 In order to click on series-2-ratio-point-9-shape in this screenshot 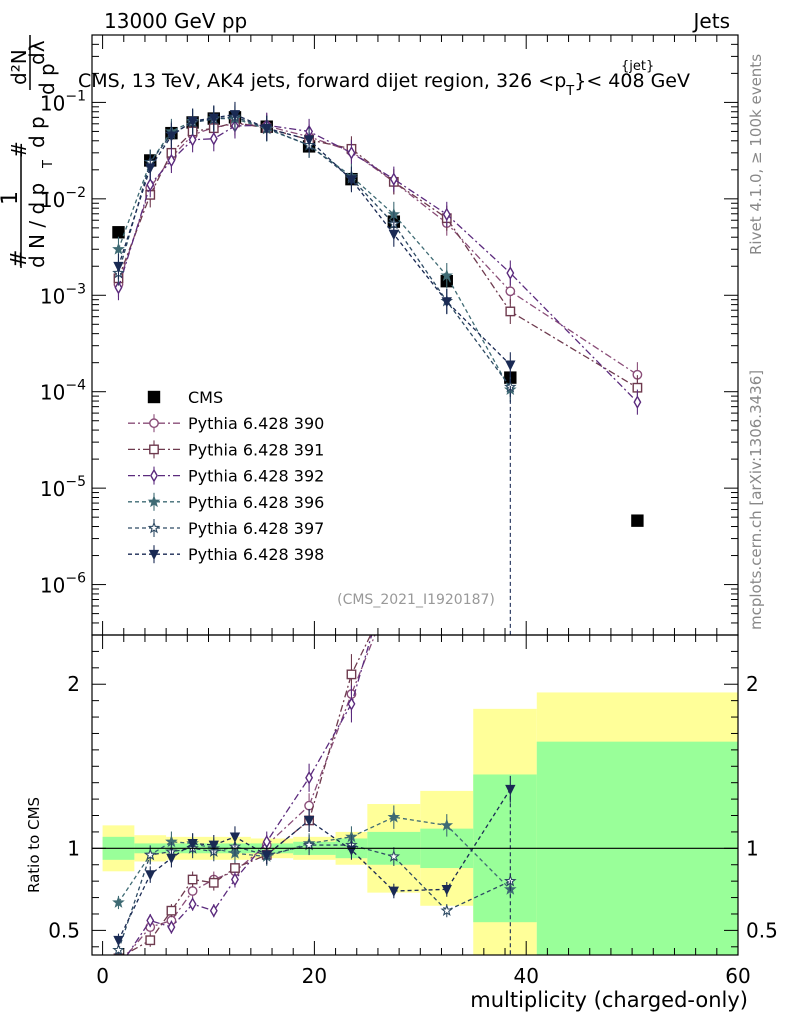, I will do `click(394, 587)`.